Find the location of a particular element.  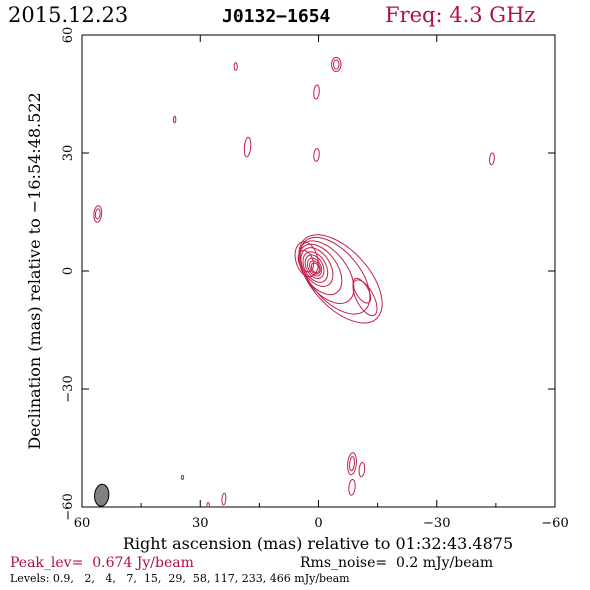

x-tick-label: −30 is located at coordinates (436, 523).